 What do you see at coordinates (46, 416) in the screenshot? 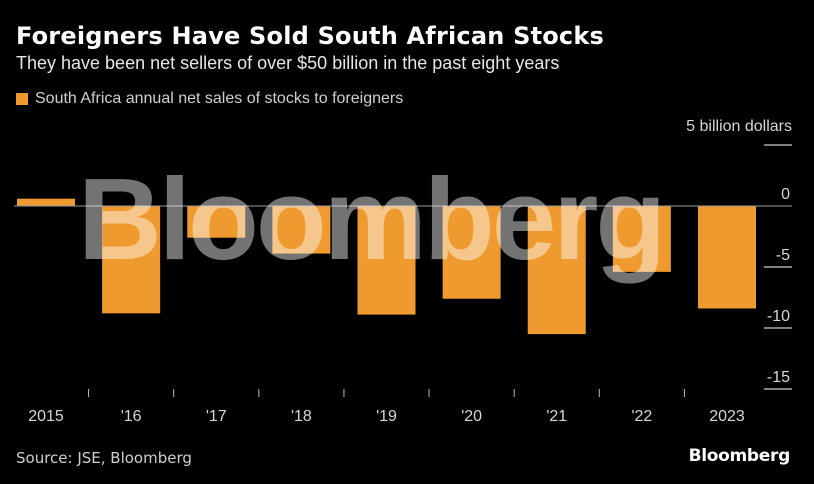
I see `x-tick-label: 2015` at bounding box center [46, 416].